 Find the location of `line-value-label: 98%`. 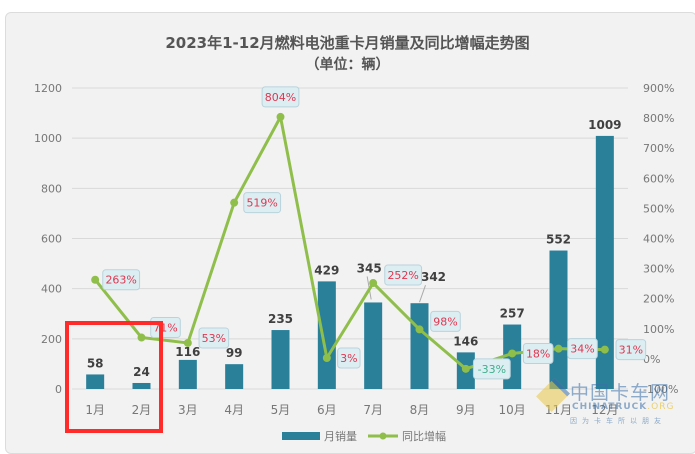

line-value-label: 98% is located at coordinates (445, 321).